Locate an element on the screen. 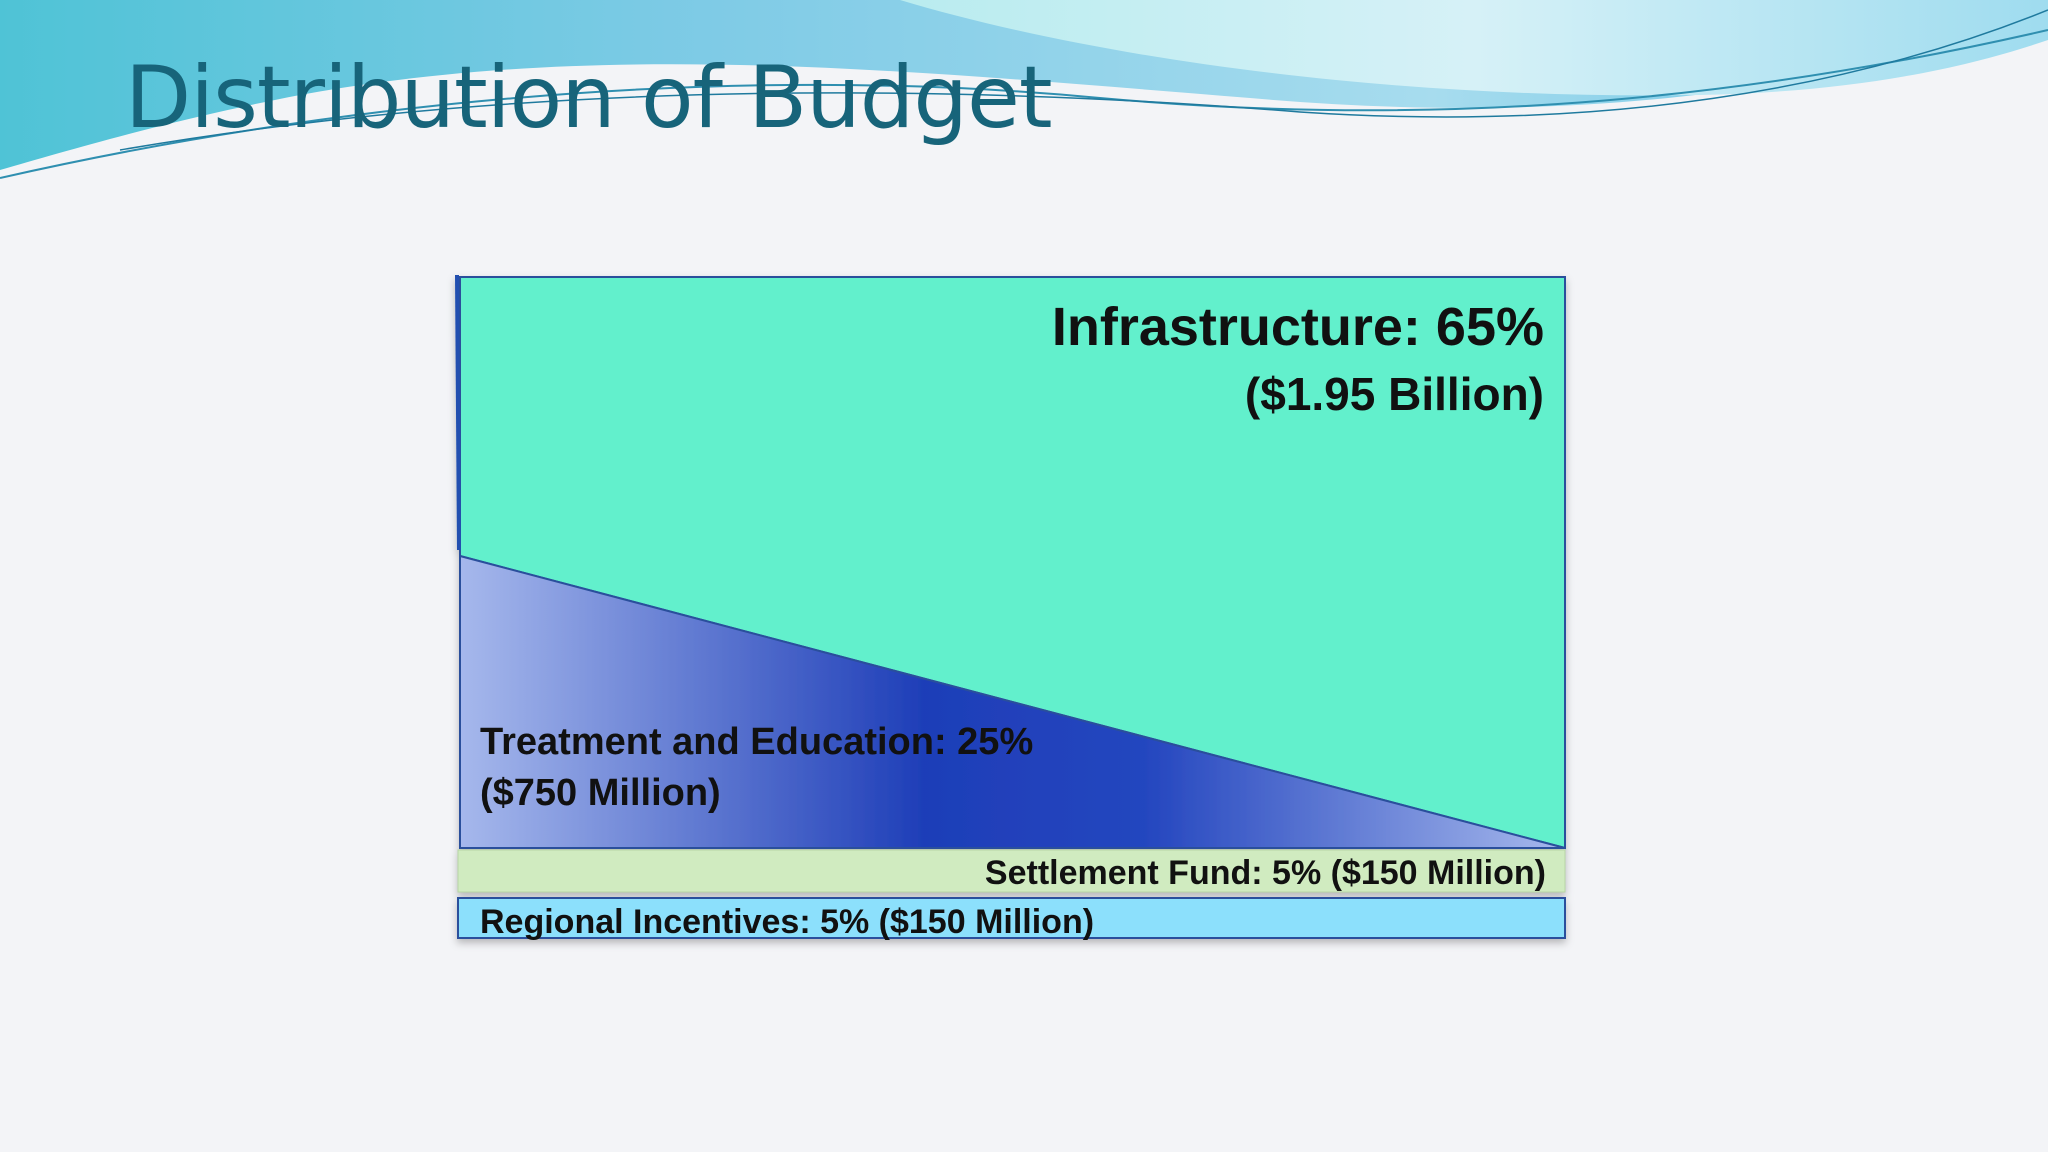  treatment-education-area is located at coordinates (1012, 701).